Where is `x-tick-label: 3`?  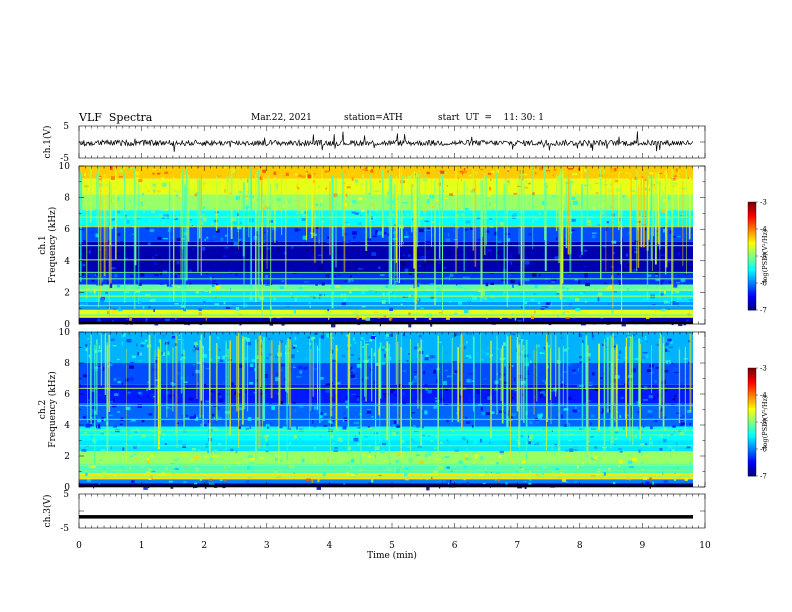 x-tick-label: 3 is located at coordinates (267, 546).